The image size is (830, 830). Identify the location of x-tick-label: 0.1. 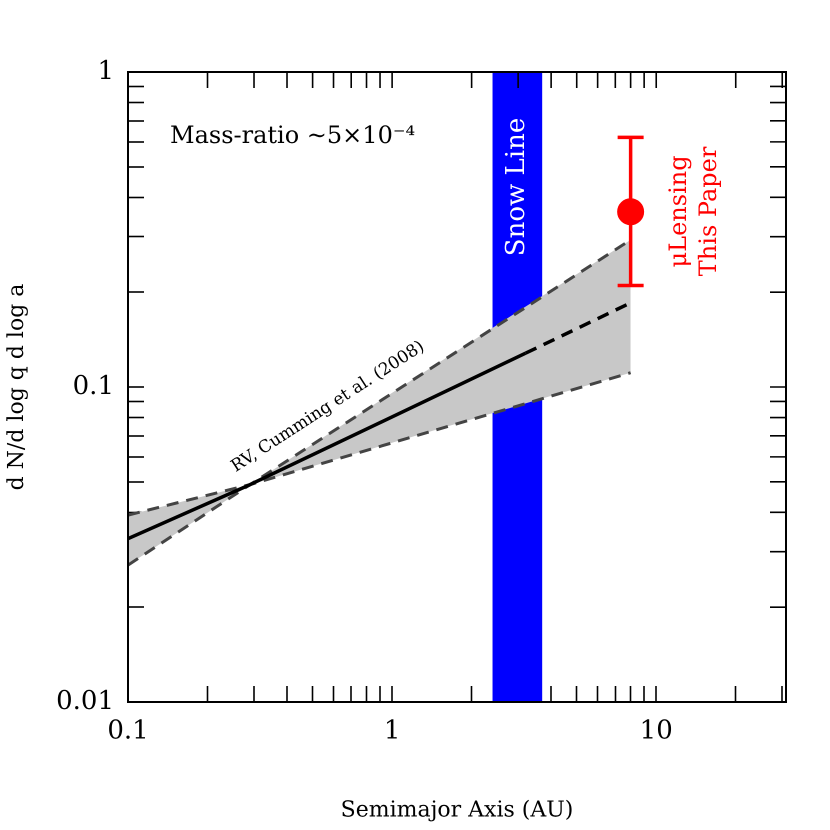
(128, 730).